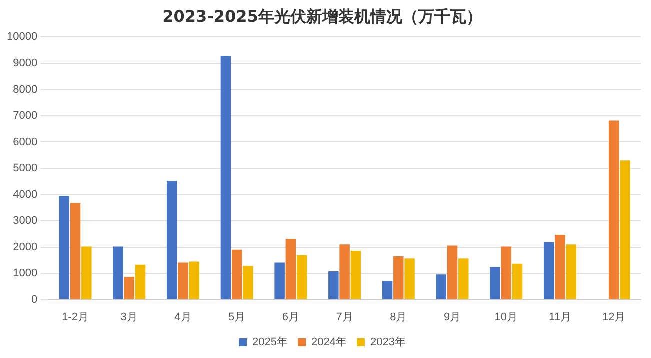 This screenshot has height=358, width=651. What do you see at coordinates (453, 317) in the screenshot?
I see `x-tick-label: 9月` at bounding box center [453, 317].